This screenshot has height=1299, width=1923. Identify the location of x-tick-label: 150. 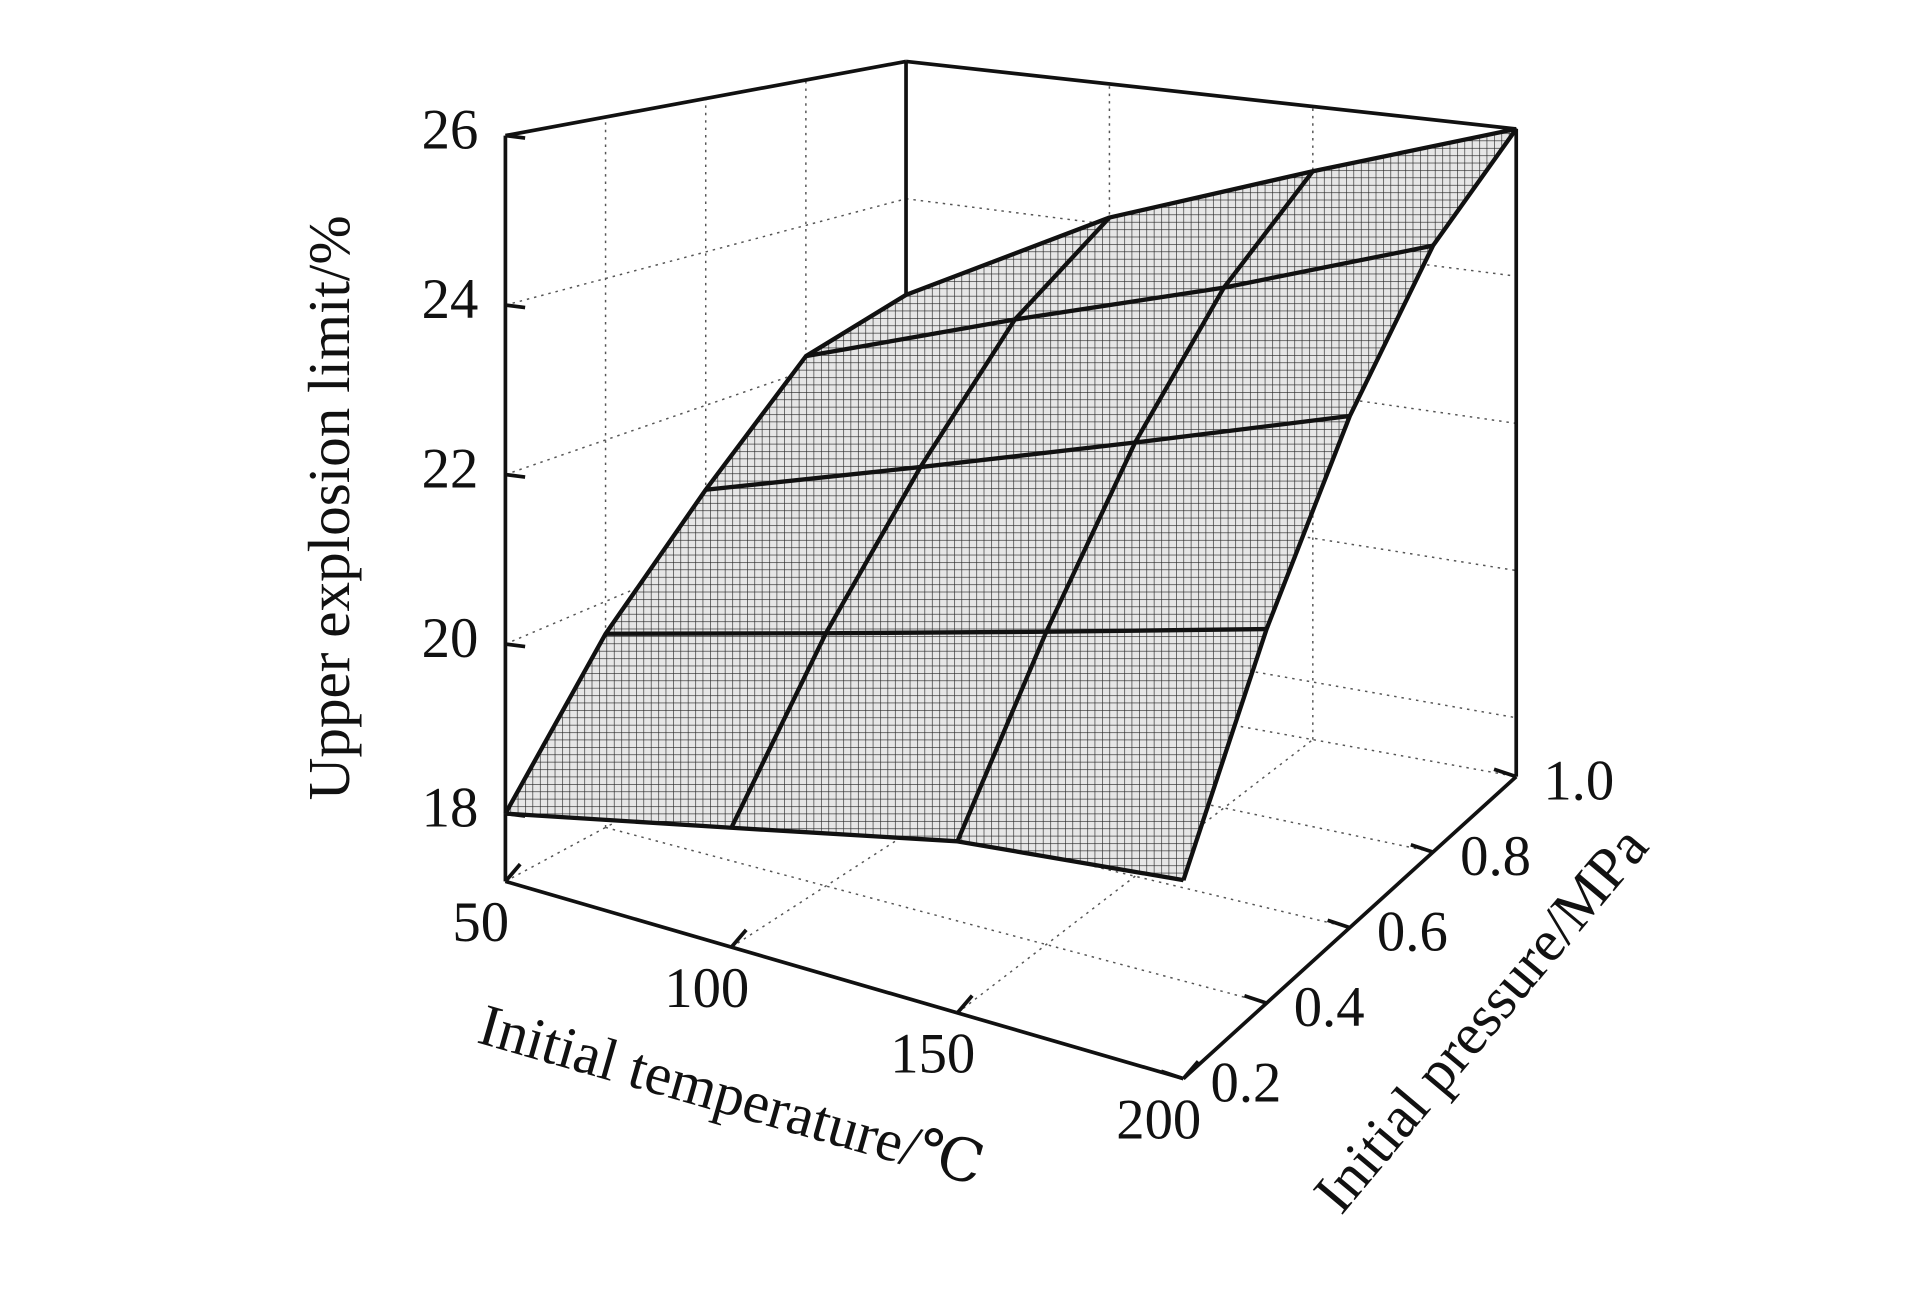
(932, 1054).